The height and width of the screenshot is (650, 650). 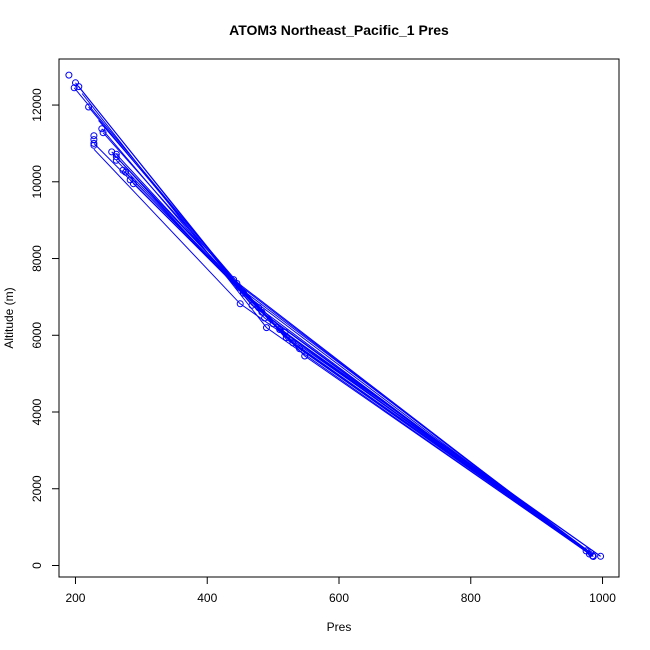 What do you see at coordinates (75, 598) in the screenshot?
I see `x-tick-label-200: 200` at bounding box center [75, 598].